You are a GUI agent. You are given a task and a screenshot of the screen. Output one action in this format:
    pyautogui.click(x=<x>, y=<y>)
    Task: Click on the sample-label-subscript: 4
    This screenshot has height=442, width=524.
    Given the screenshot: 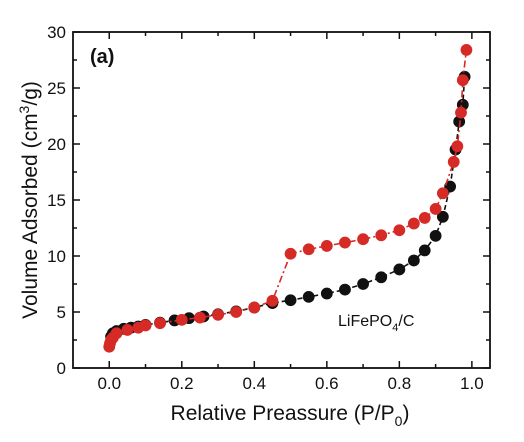 What is the action you would take?
    pyautogui.click(x=395, y=328)
    